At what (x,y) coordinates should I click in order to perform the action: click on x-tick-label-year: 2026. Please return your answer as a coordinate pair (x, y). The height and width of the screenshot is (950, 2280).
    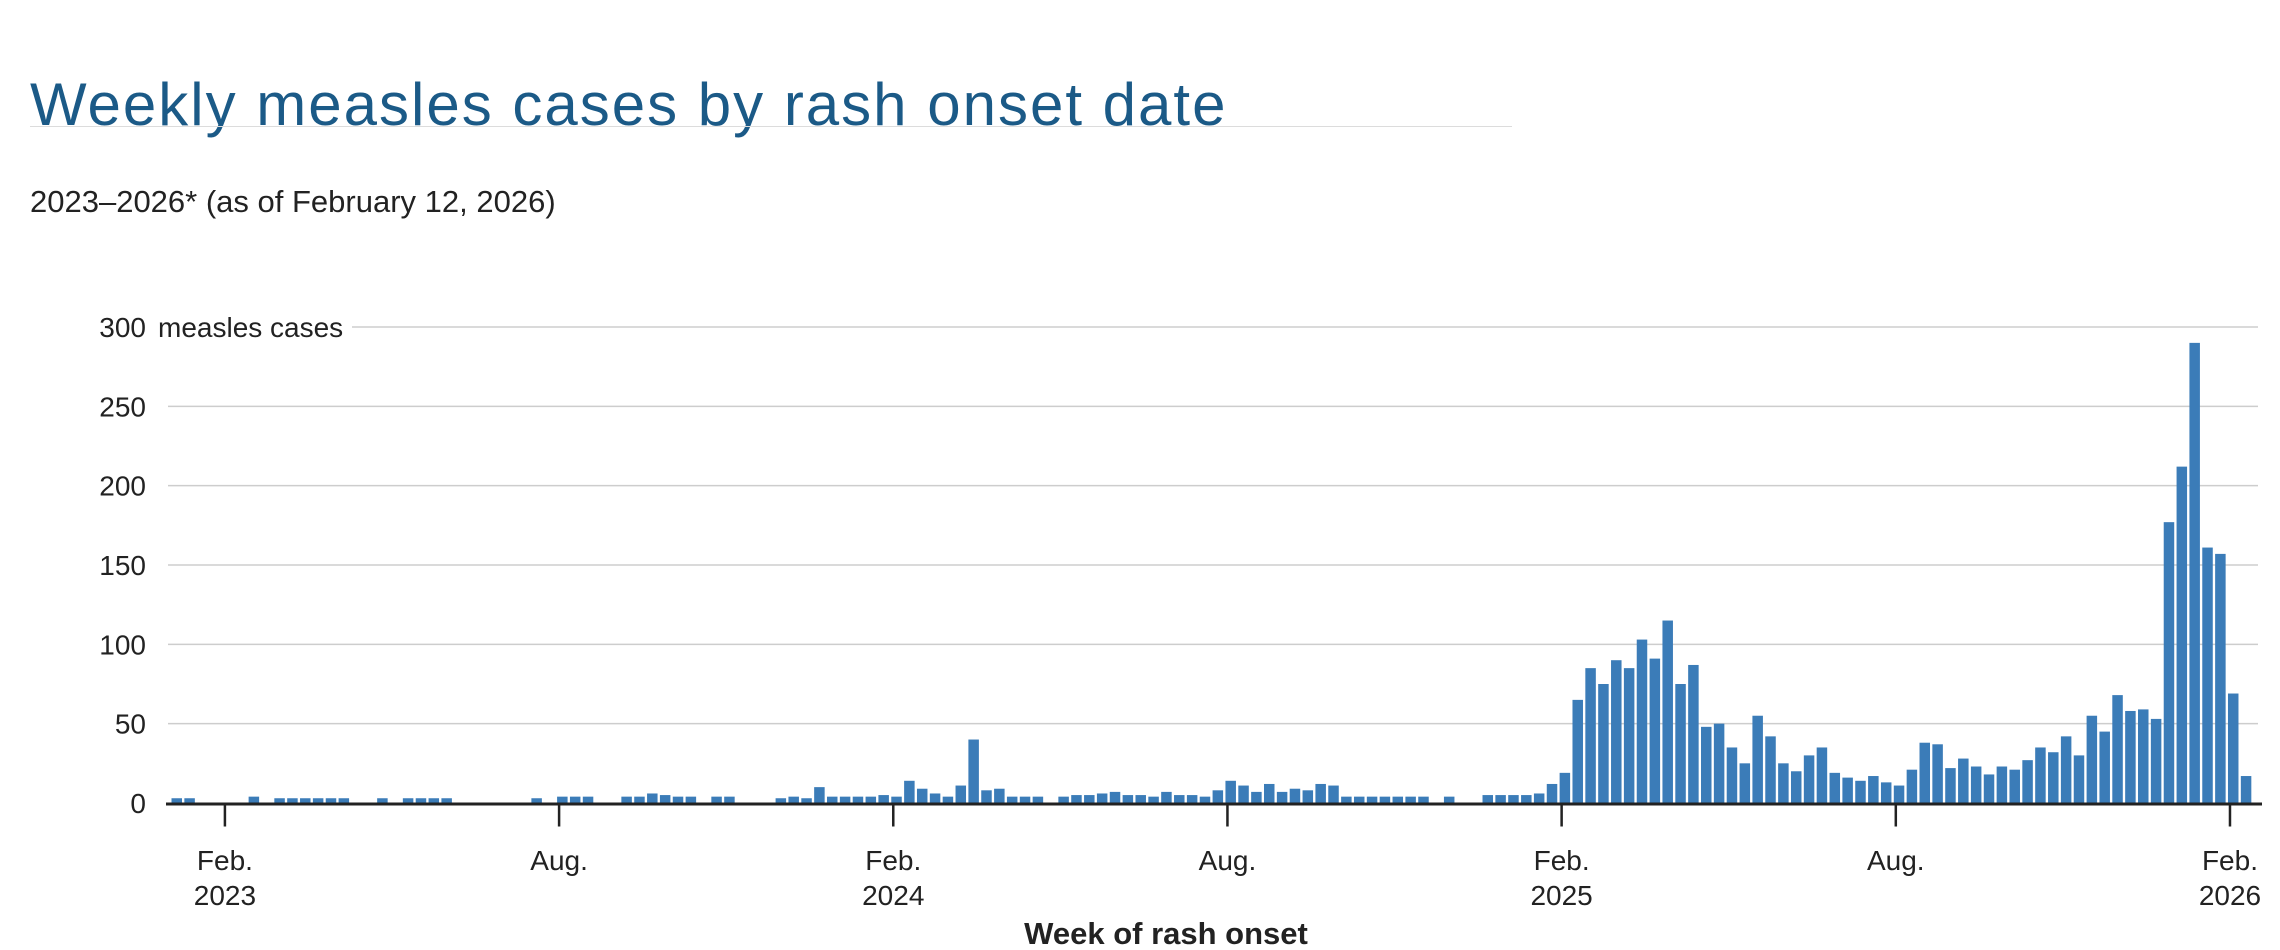
    Looking at the image, I should click on (2230, 895).